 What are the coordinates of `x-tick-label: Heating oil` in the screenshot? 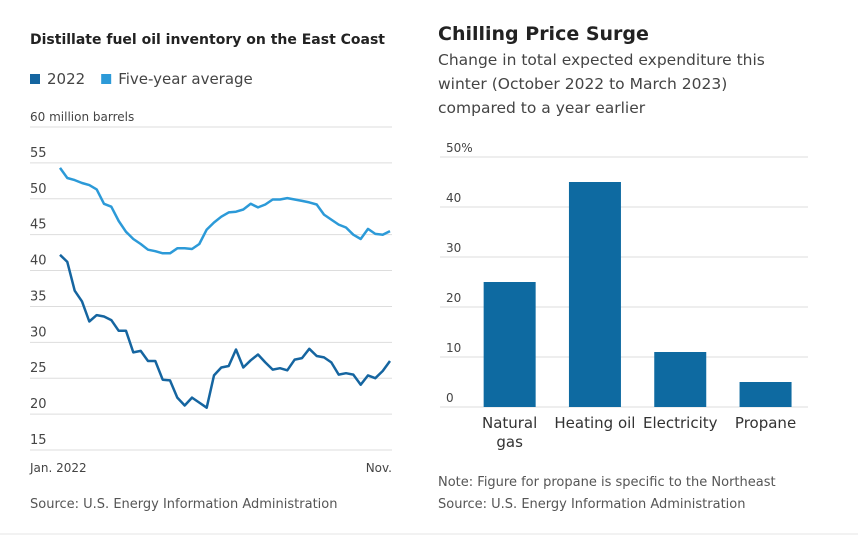 It's located at (595, 423).